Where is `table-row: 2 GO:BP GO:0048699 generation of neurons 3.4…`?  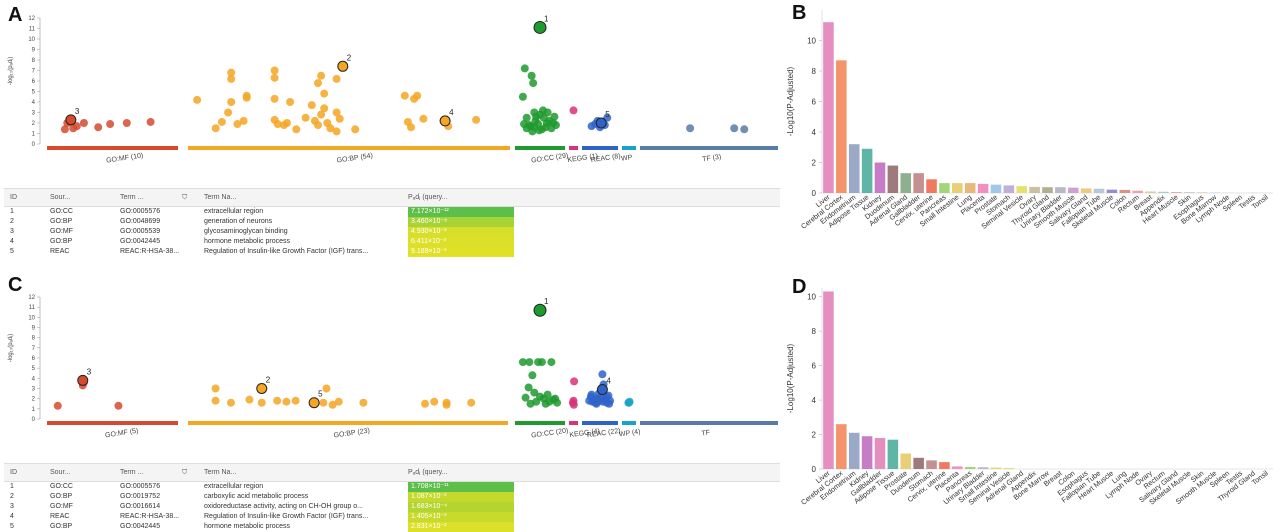 table-row: 2 GO:BP GO:0048699 generation of neurons 3.4… is located at coordinates (392, 222).